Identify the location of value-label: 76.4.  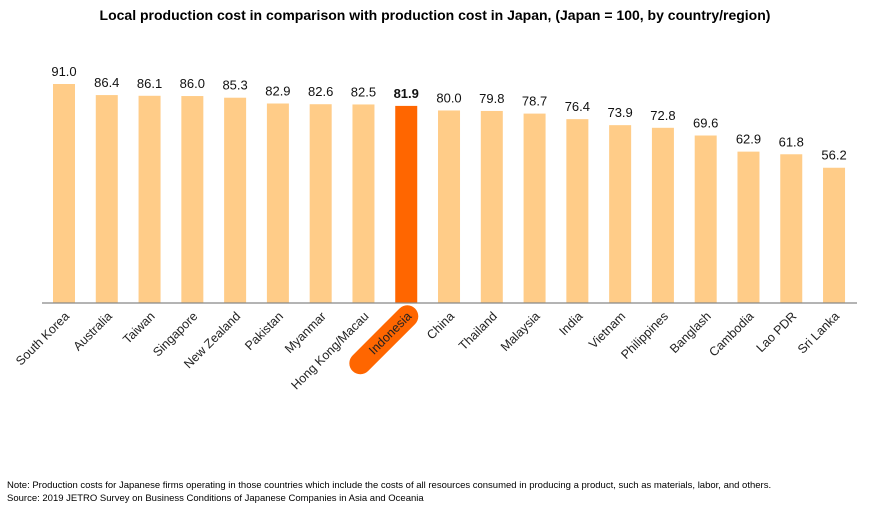
(577, 106).